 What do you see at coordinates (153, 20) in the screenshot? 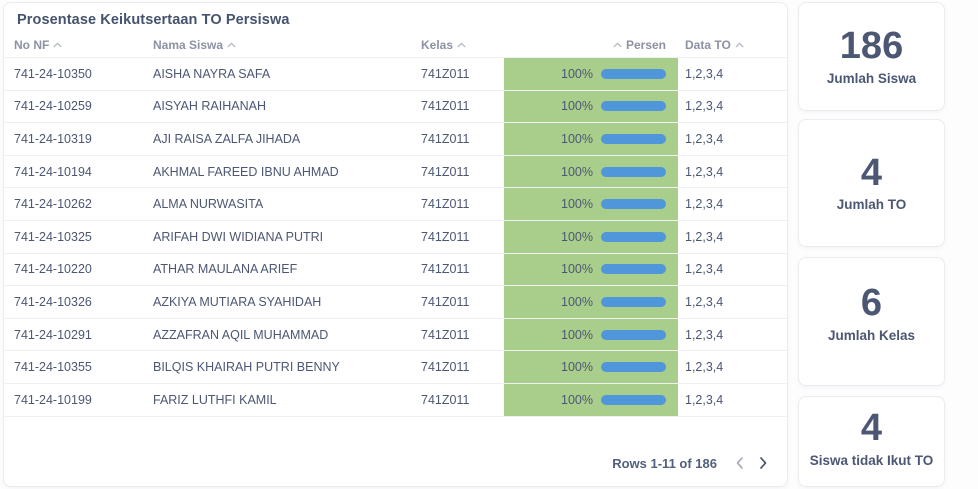
I see `card-title: Prosentase Keikutsertaan TO Persiswa` at bounding box center [153, 20].